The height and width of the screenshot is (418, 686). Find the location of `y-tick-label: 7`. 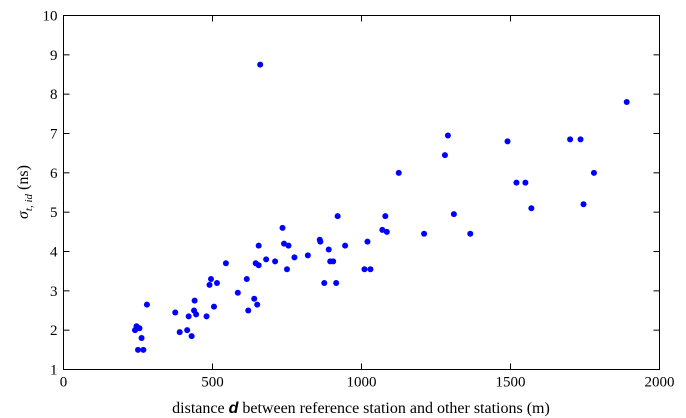

y-tick-label: 7 is located at coordinates (54, 135).